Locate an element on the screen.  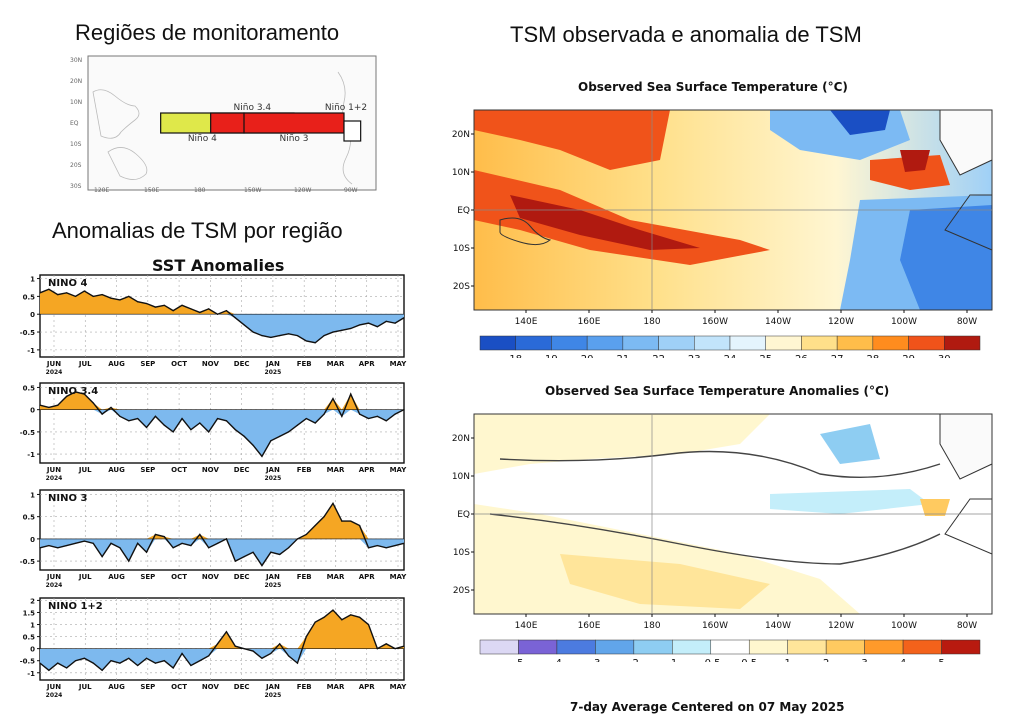
anomaly-series-line is located at coordinates (222, 424).